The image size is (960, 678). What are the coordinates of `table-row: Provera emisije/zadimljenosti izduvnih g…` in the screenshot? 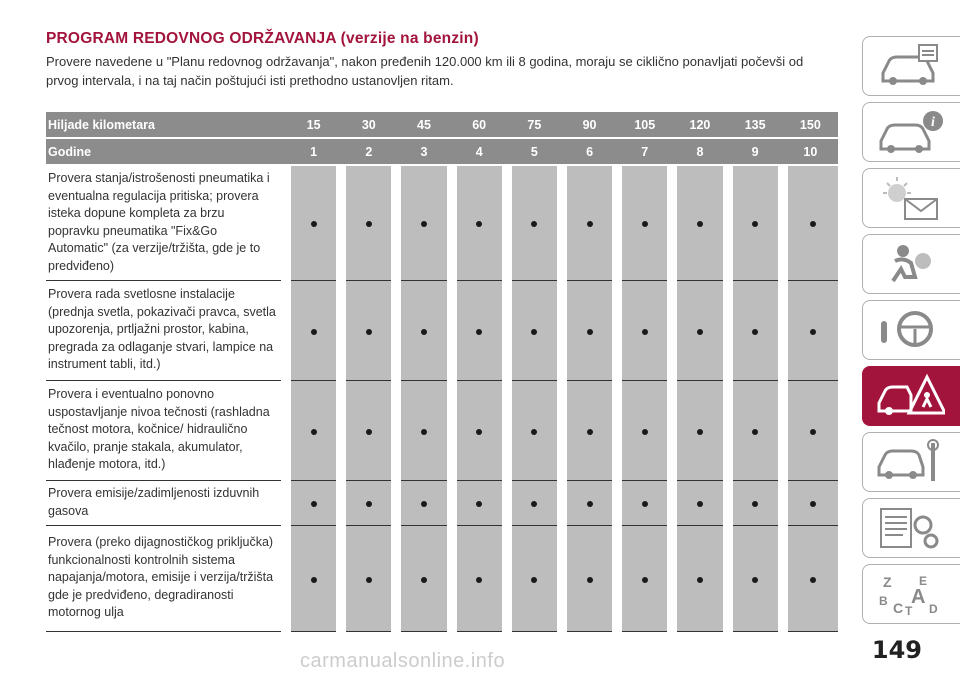 It's located at (442, 503).